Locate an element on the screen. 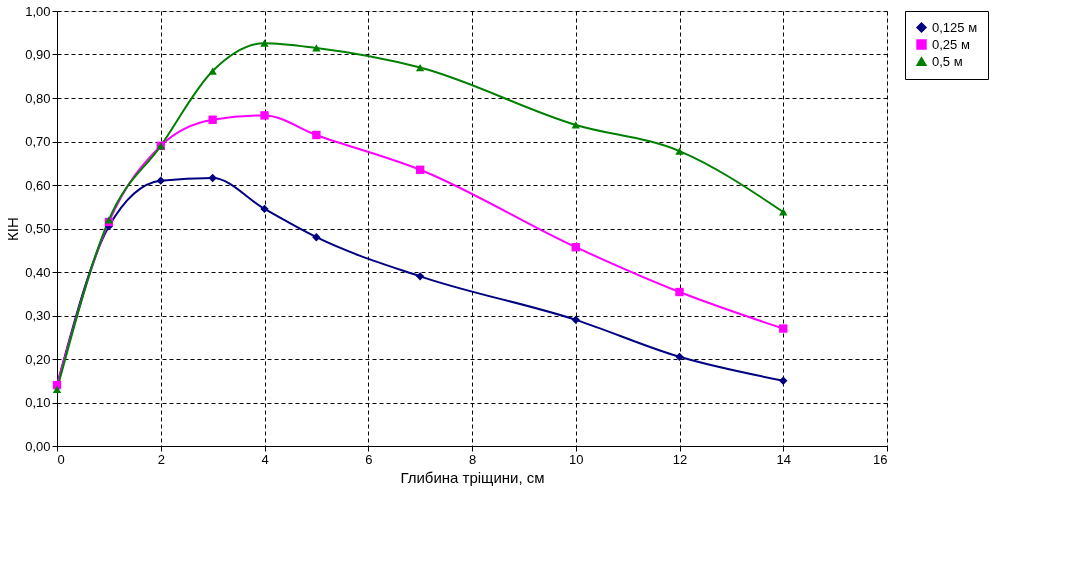 The width and height of the screenshot is (1089, 577). y-tick-label: 0,00 is located at coordinates (38, 446).